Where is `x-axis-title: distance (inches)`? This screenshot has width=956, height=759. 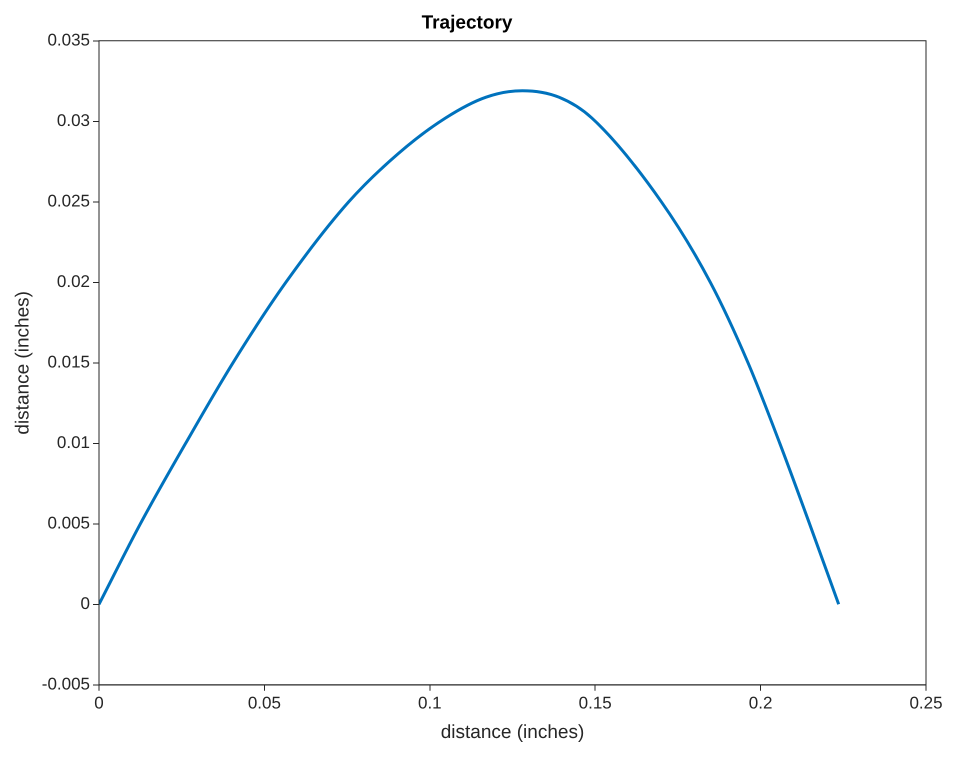
x-axis-title: distance (inches) is located at coordinates (512, 732).